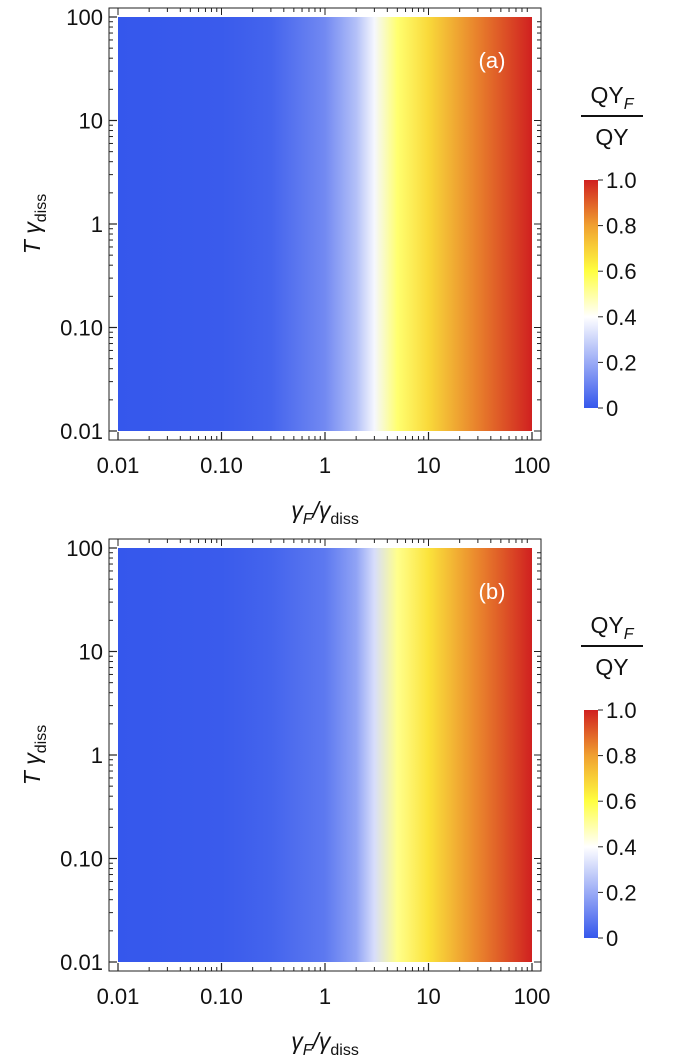 The width and height of the screenshot is (685, 1057). I want to click on panel-label: (b), so click(492, 591).